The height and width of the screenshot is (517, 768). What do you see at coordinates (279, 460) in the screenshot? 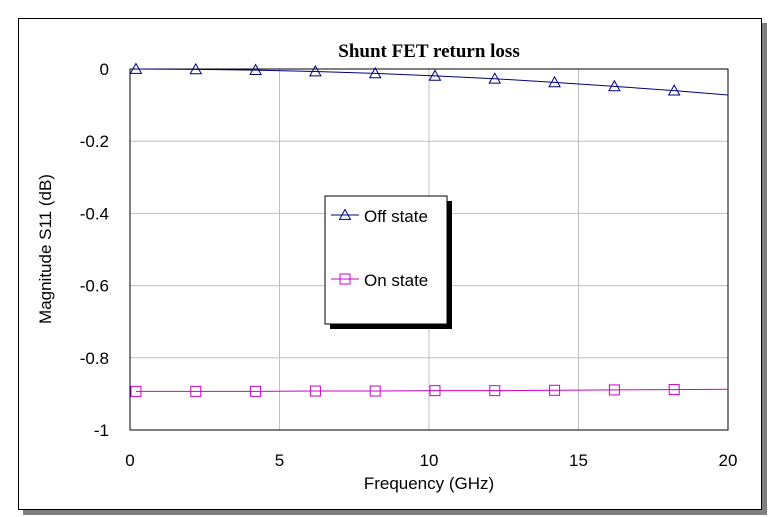
I see `x-tick-label: 5` at bounding box center [279, 460].